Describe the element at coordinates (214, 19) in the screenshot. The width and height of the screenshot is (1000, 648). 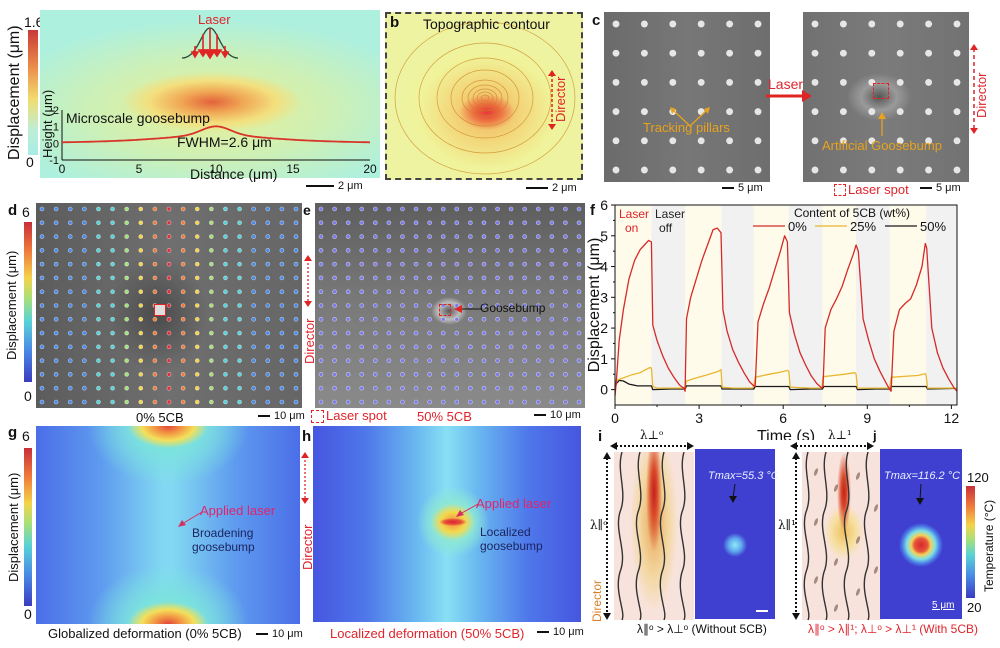
I see `laser-label-a: Laser` at that location.